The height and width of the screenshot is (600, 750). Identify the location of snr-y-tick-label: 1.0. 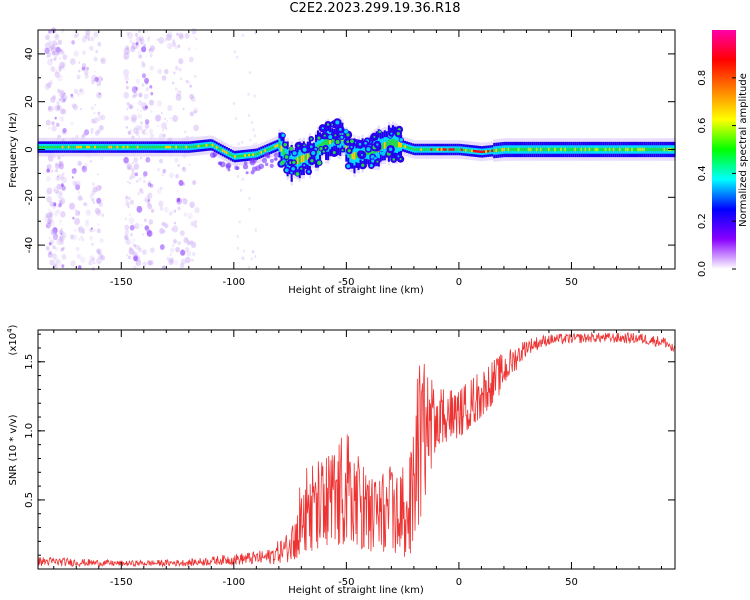
(29, 431).